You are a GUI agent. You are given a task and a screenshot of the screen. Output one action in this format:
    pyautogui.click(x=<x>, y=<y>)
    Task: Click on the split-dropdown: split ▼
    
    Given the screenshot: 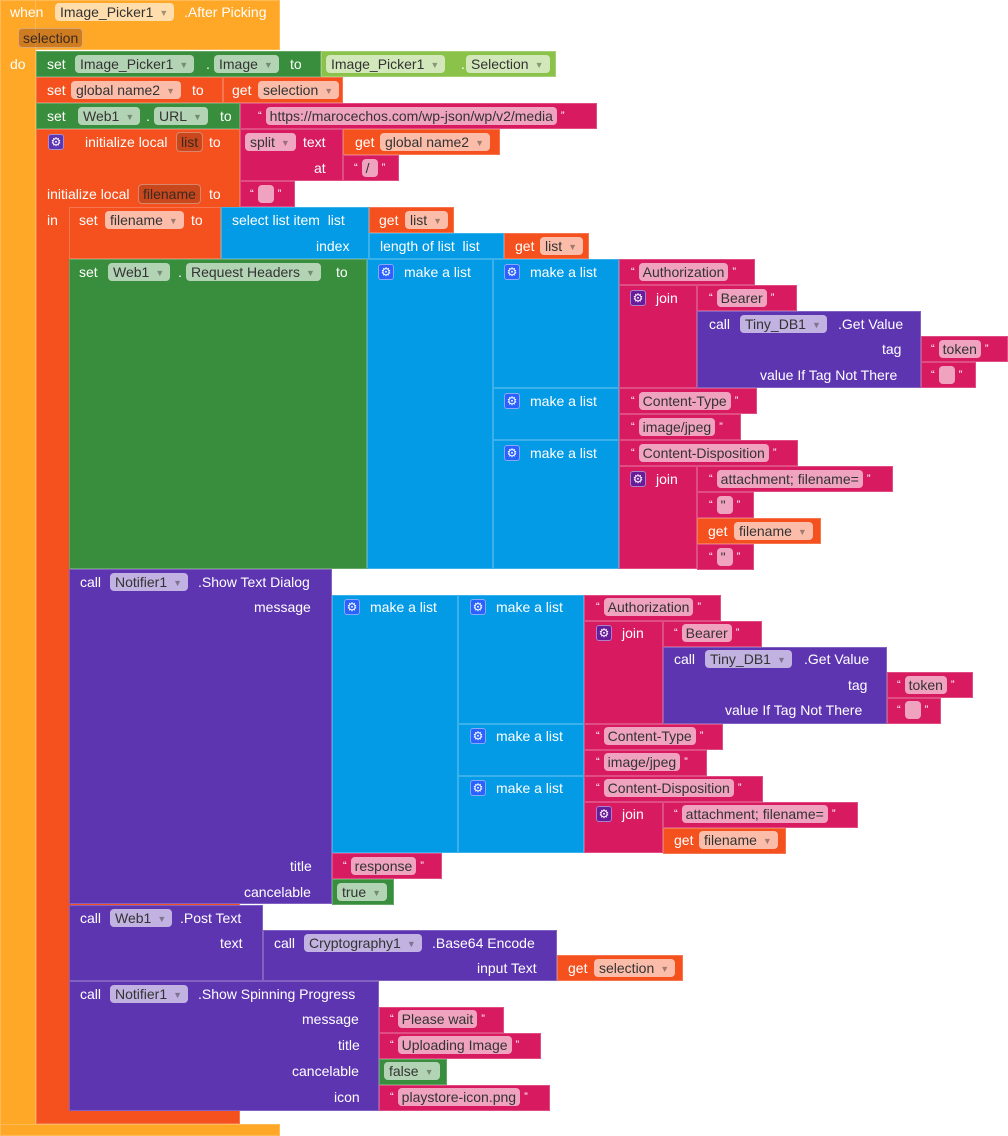 What is the action you would take?
    pyautogui.click(x=270, y=142)
    